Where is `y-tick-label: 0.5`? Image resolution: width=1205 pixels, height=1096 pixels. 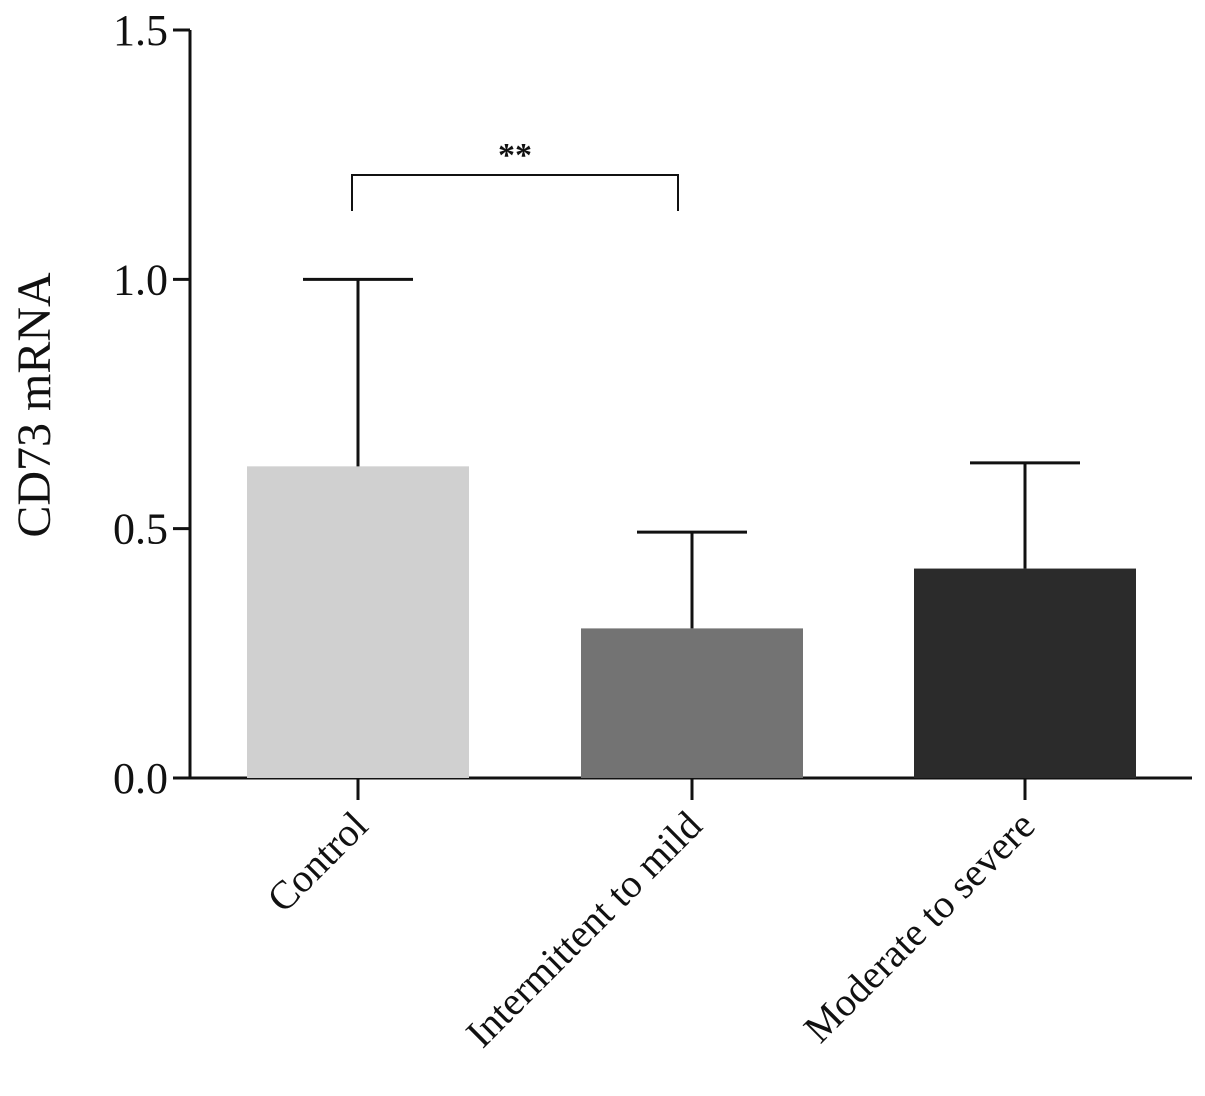
y-tick-label: 0.5 is located at coordinates (140, 529).